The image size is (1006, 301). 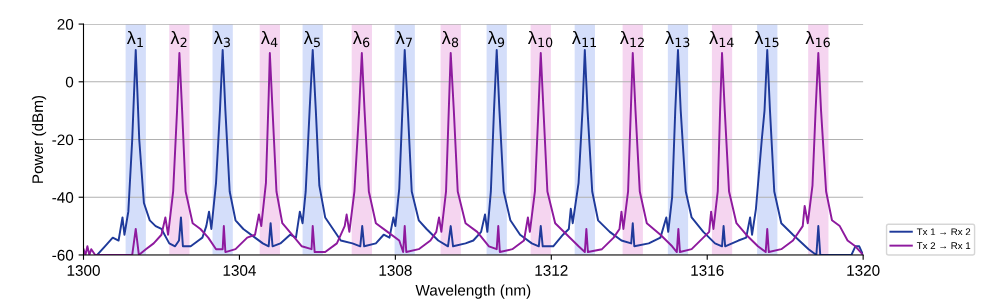 I want to click on band-label: λ$_{1}$, so click(x=134, y=38).